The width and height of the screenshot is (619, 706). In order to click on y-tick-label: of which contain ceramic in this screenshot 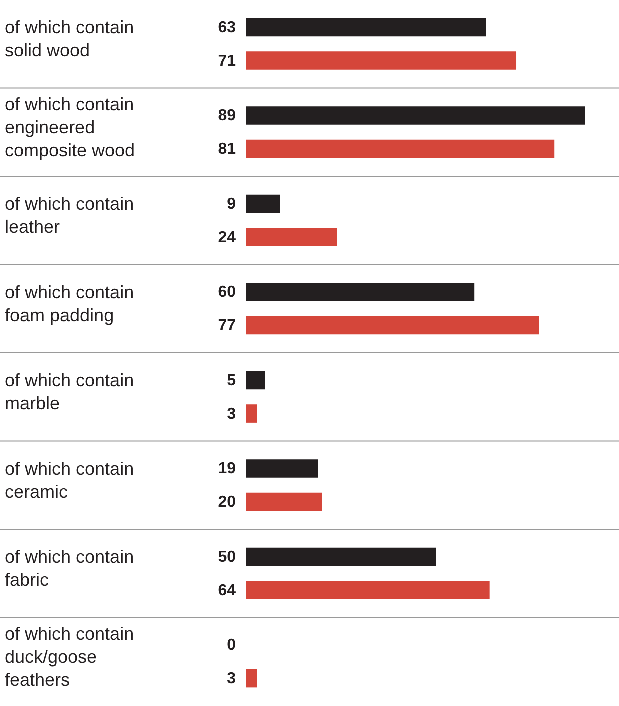, I will do `click(69, 480)`.